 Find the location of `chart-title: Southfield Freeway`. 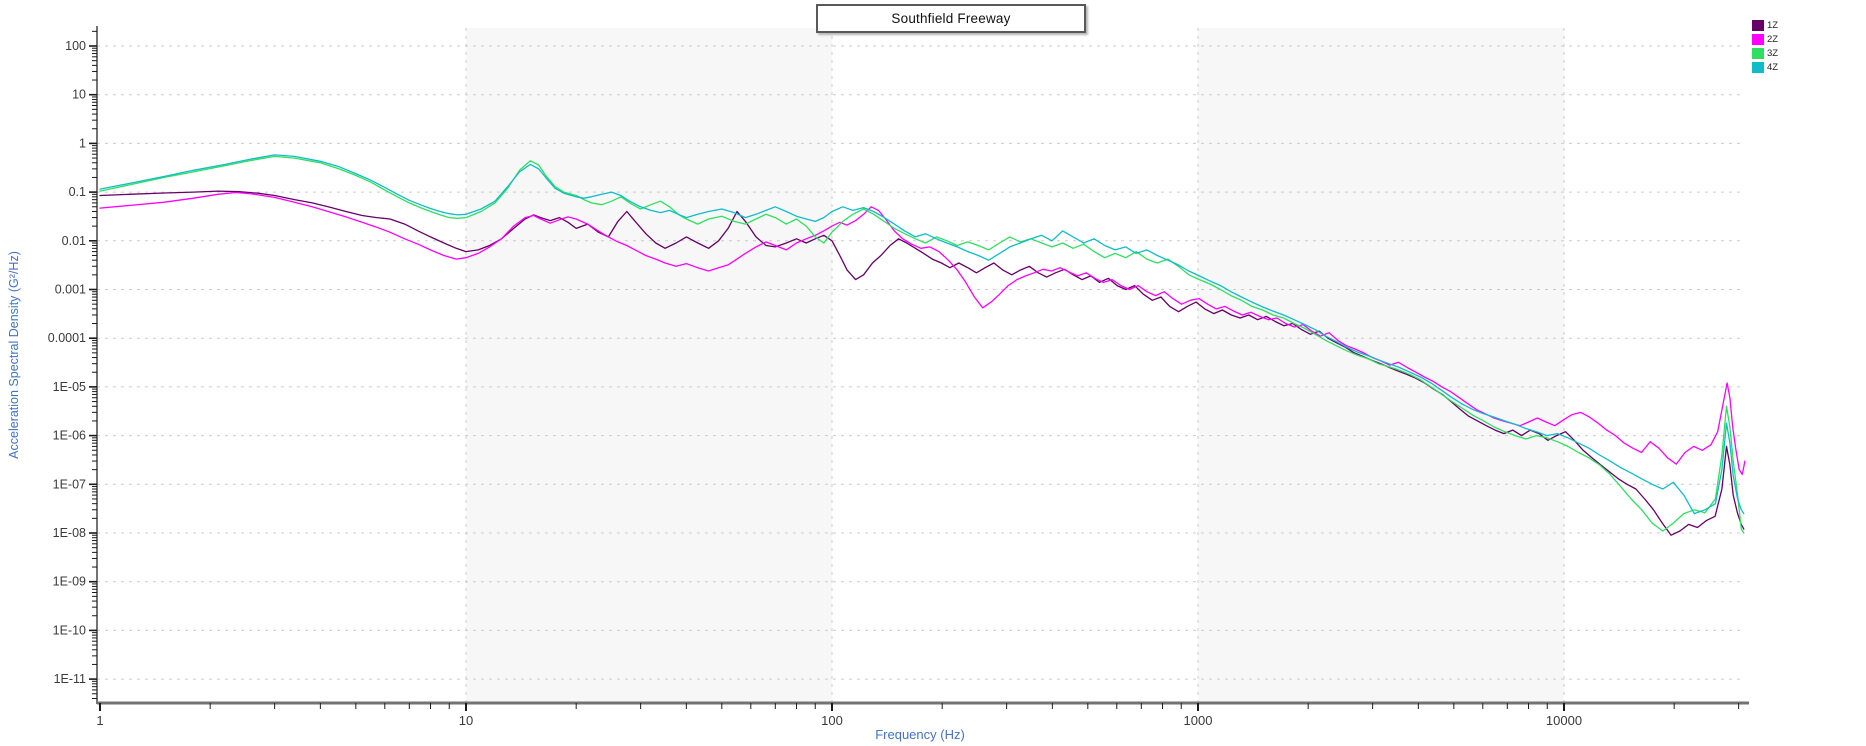

chart-title: Southfield Freeway is located at coordinates (951, 18).